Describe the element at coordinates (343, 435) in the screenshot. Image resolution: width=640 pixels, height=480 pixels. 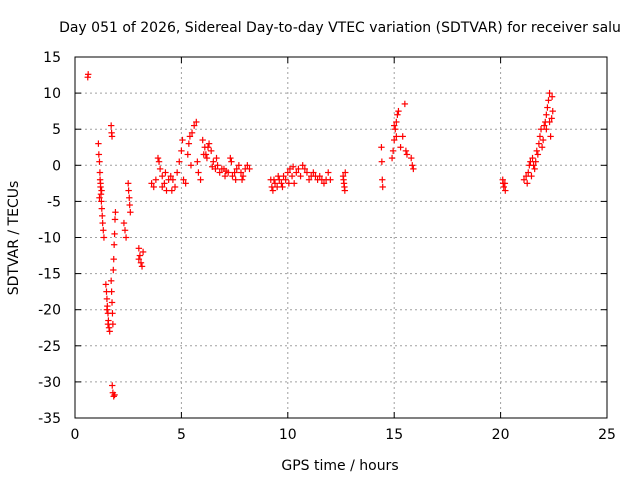
I see `x-tick-labels: 0 5 10 15 20 25` at that location.